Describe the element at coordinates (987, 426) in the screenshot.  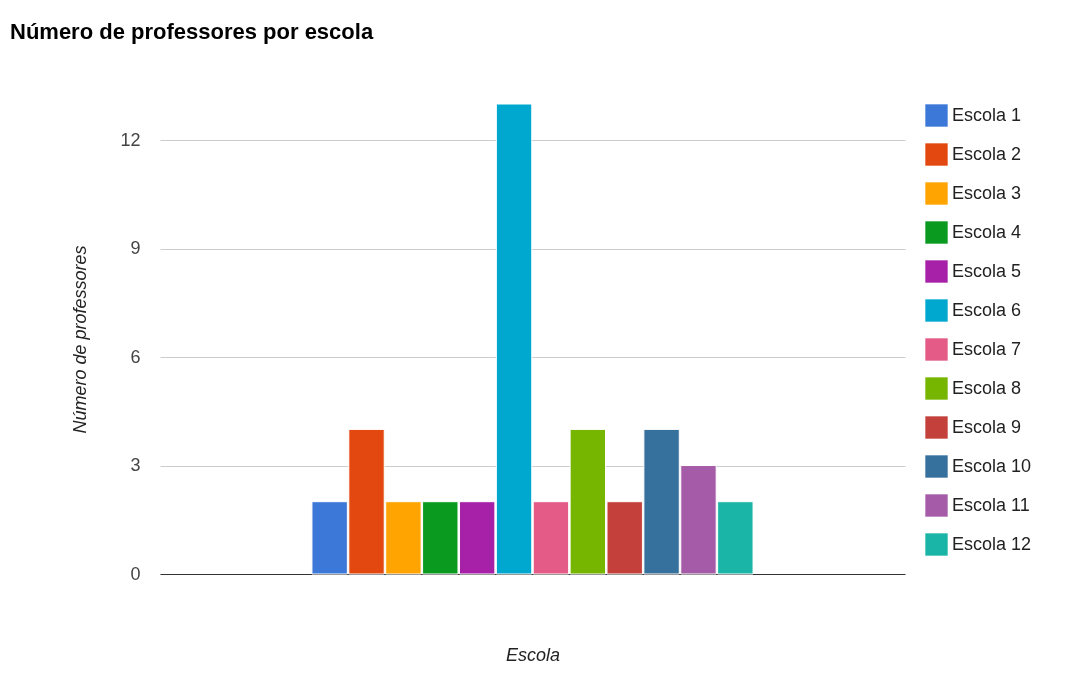
I see `legend-label: Escola 9` at that location.